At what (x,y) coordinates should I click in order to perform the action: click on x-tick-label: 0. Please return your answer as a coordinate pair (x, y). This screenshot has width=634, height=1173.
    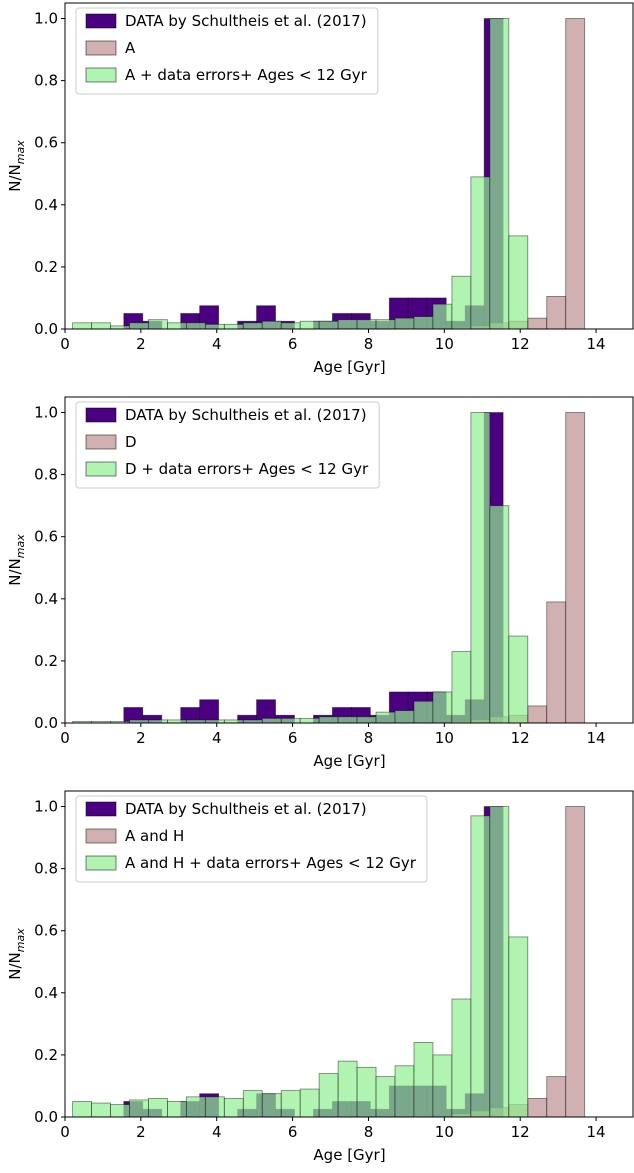
    Looking at the image, I should click on (65, 738).